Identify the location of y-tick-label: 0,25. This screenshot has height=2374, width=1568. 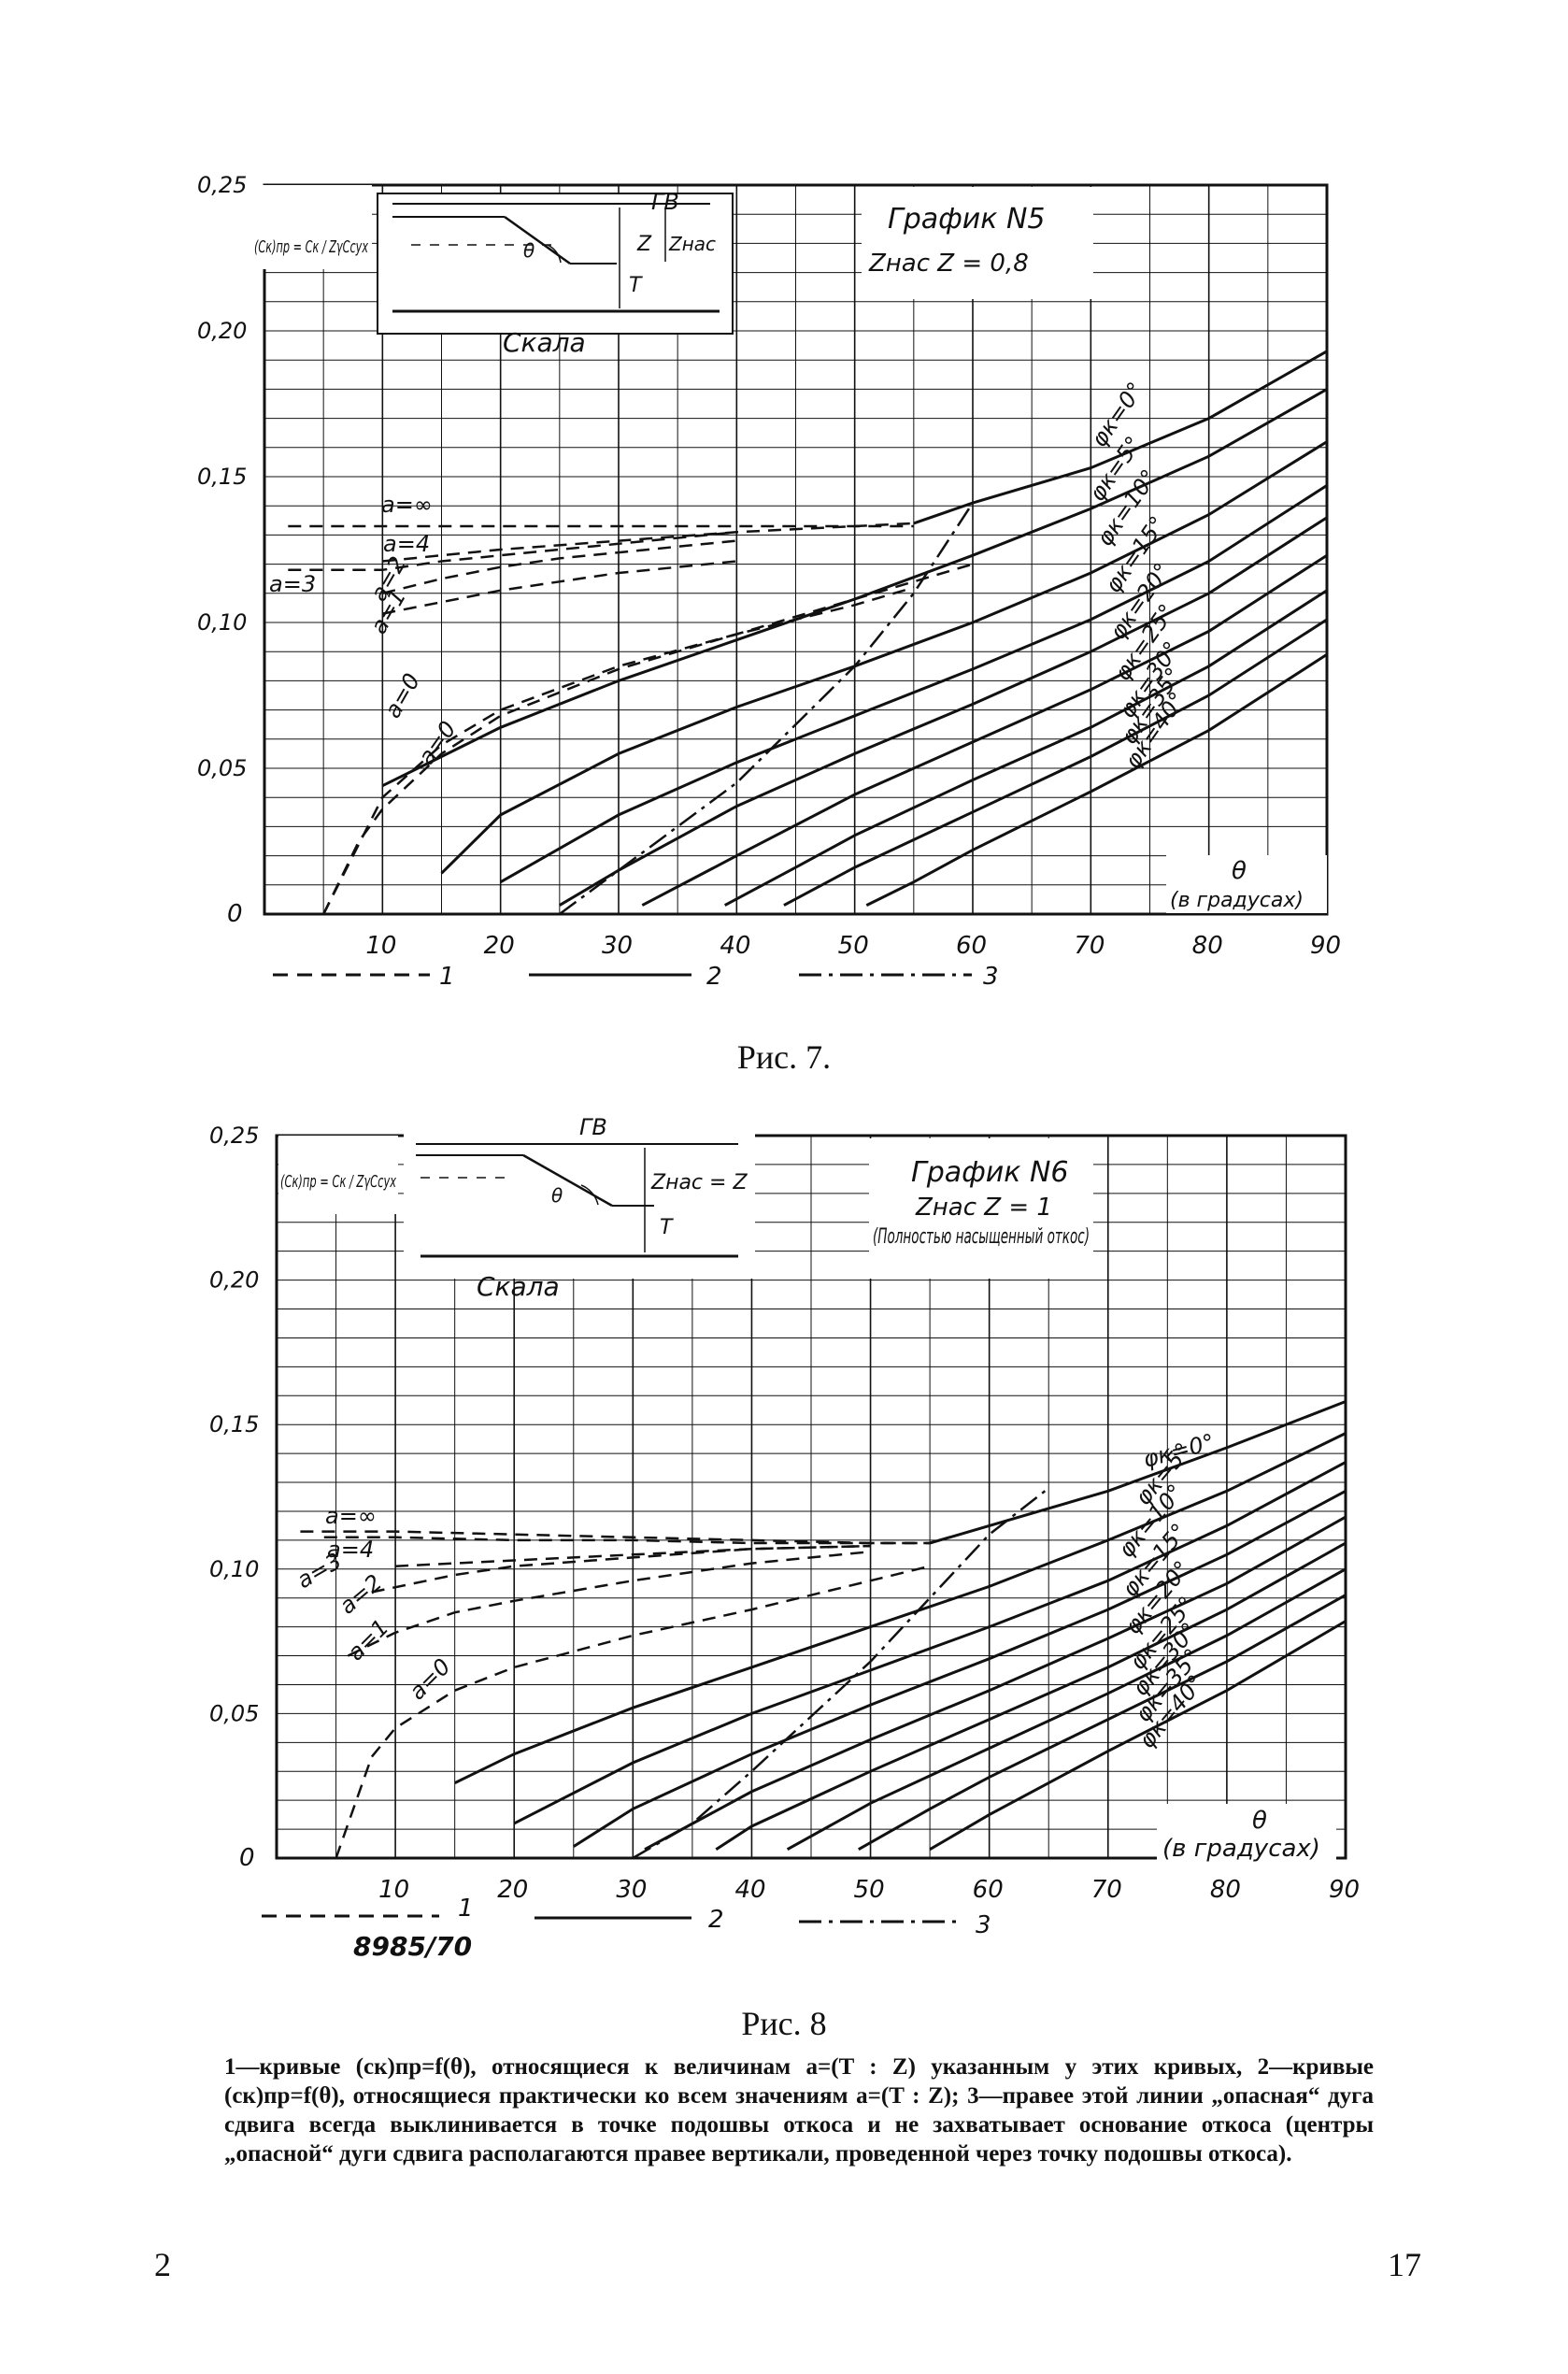
(234, 1136).